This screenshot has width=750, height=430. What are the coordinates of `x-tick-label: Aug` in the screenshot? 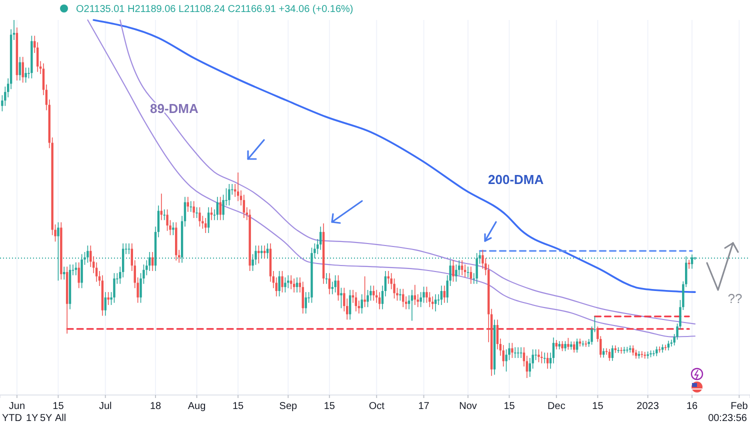 It's located at (197, 406).